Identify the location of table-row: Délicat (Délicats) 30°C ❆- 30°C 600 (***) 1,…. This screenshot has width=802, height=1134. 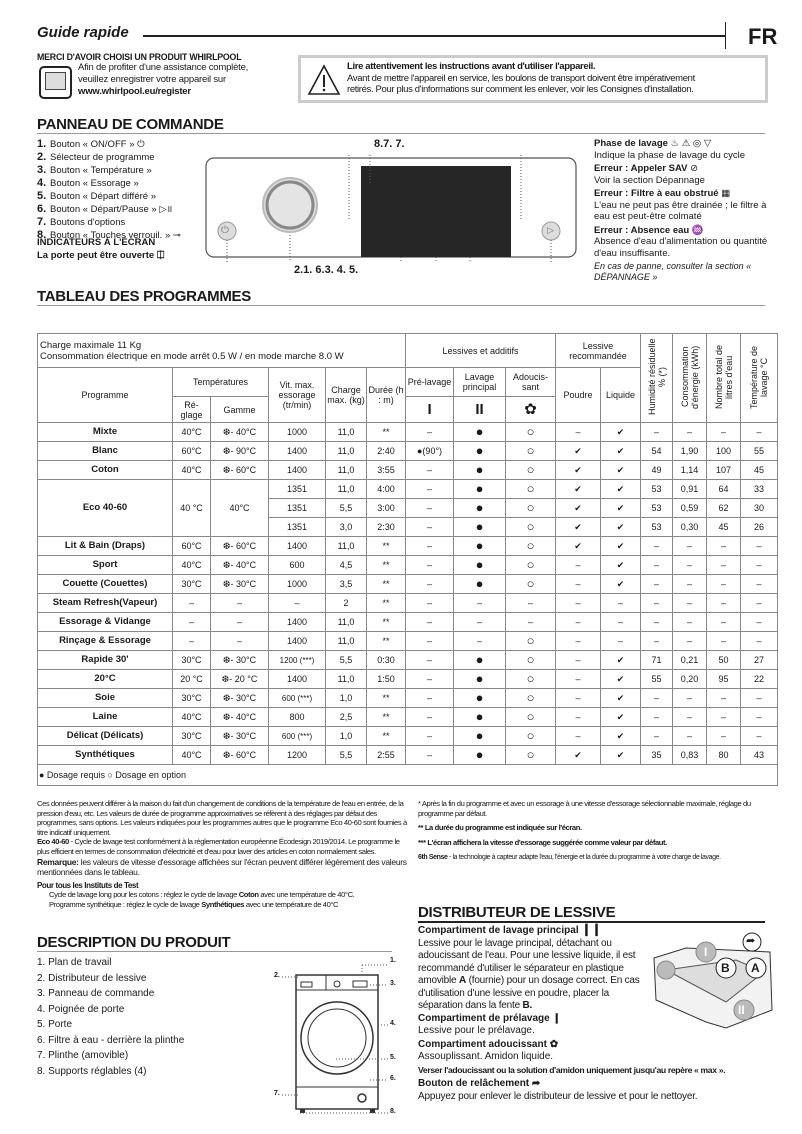
(408, 736).